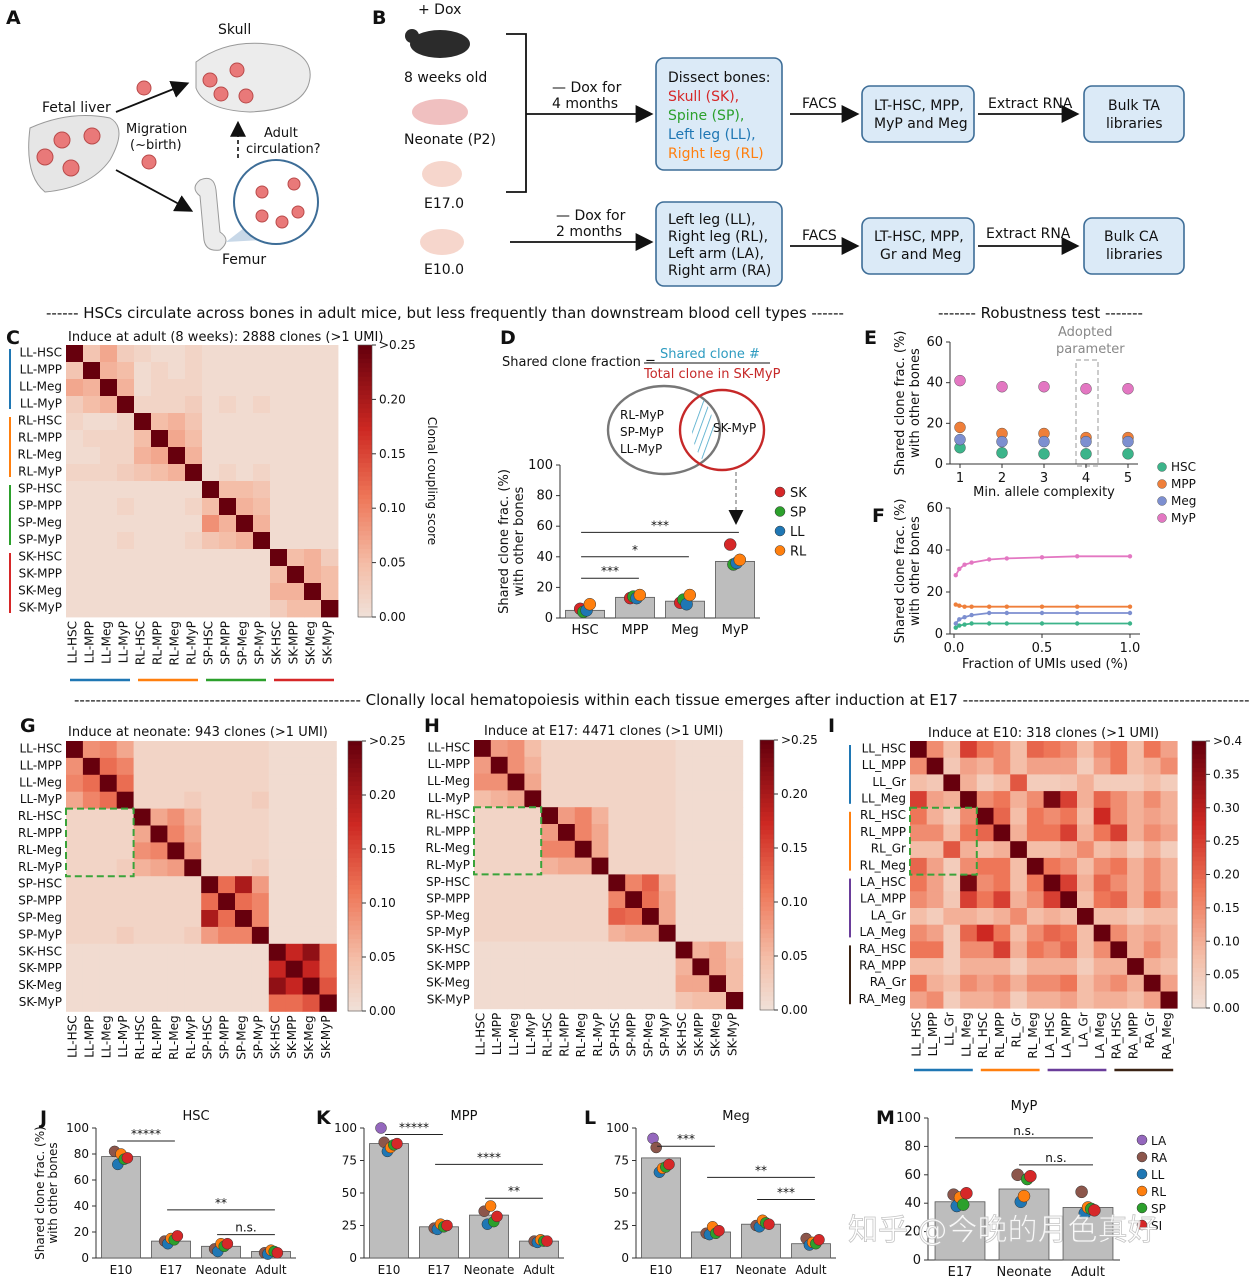  What do you see at coordinates (1028, 234) in the screenshot?
I see `extract-label-2: Extract RNA` at bounding box center [1028, 234].